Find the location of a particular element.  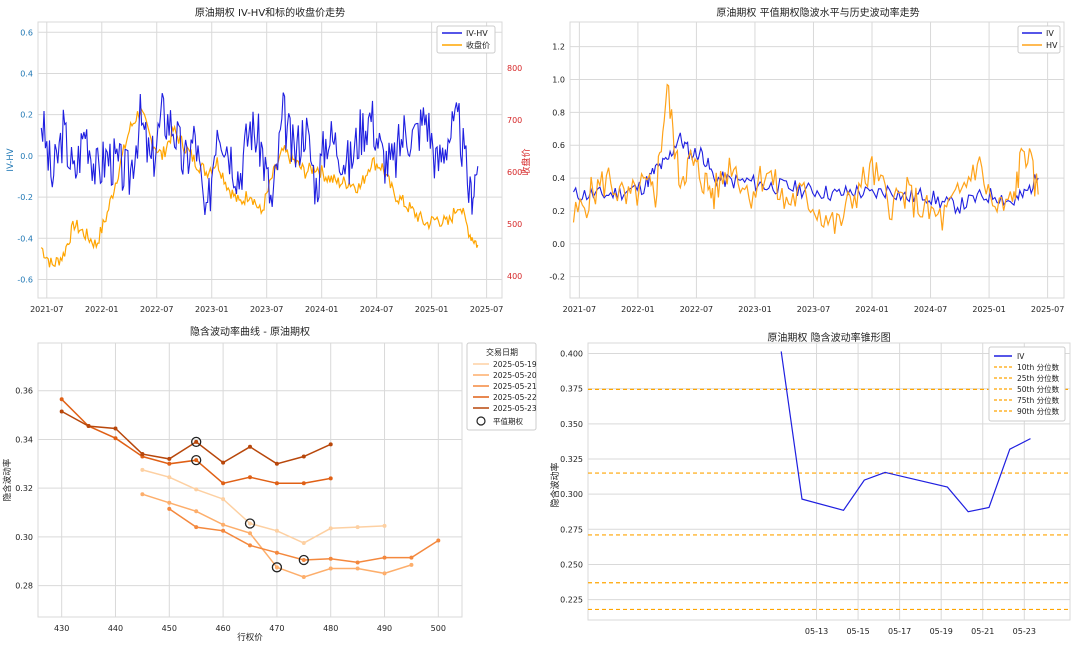

x-tick-label: 05-17 is located at coordinates (899, 631).